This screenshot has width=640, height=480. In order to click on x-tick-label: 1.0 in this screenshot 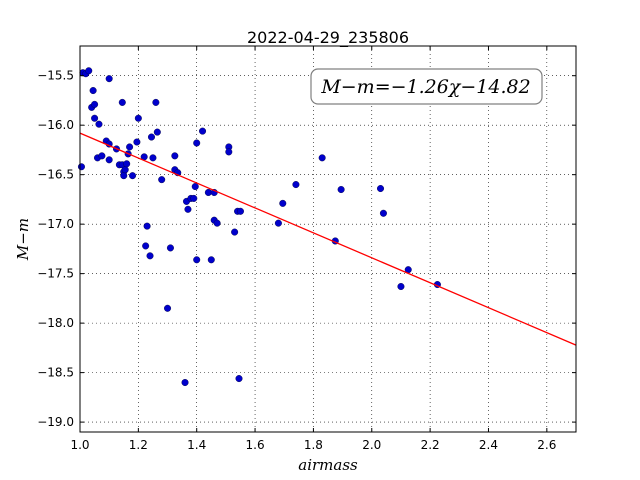, I will do `click(79, 445)`.